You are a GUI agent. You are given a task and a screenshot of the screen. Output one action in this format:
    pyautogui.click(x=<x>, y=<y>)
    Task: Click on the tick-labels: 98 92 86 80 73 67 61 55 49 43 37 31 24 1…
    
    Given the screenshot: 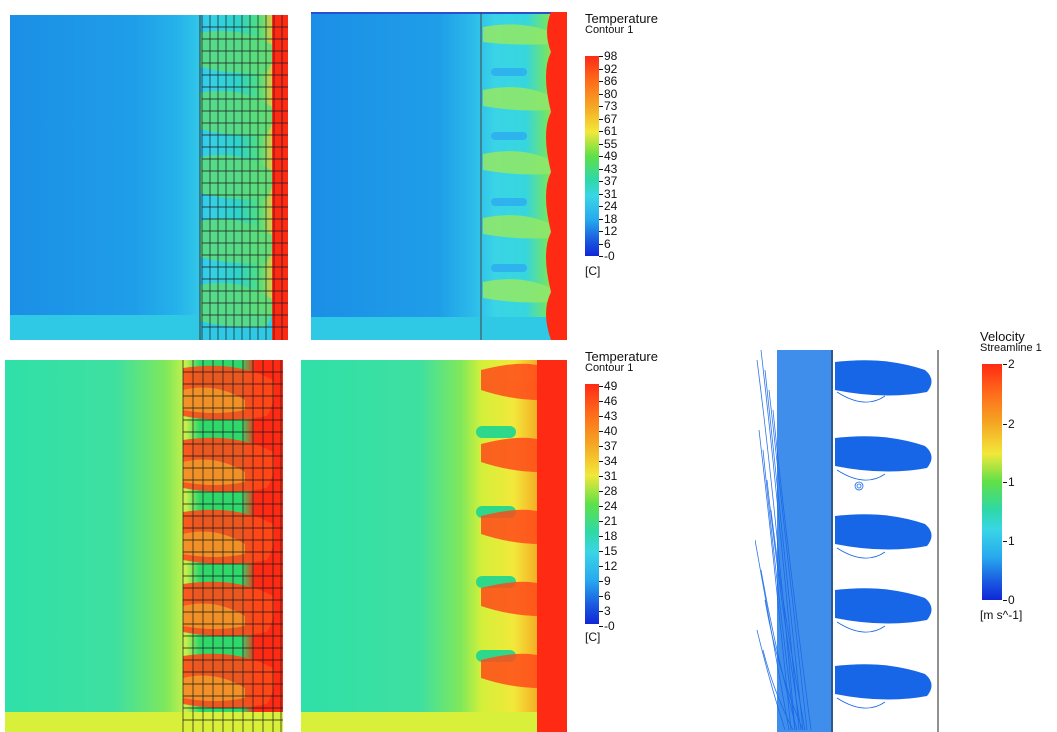 What is the action you would take?
    pyautogui.click(x=626, y=159)
    